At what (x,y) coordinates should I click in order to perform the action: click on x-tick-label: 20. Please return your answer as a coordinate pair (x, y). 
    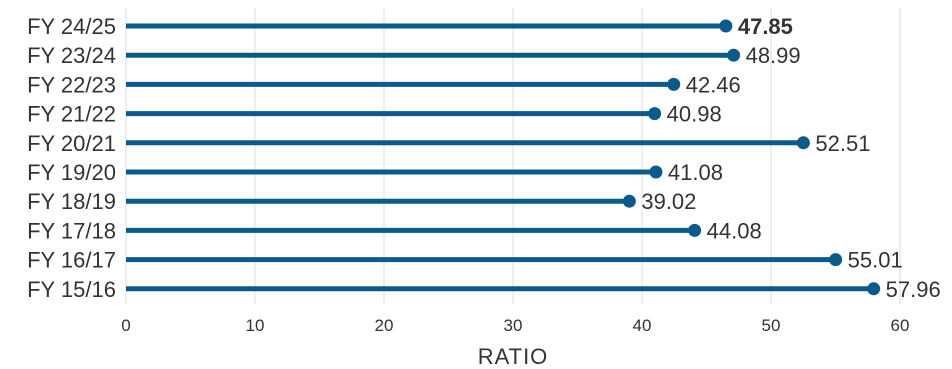
    Looking at the image, I should click on (384, 325).